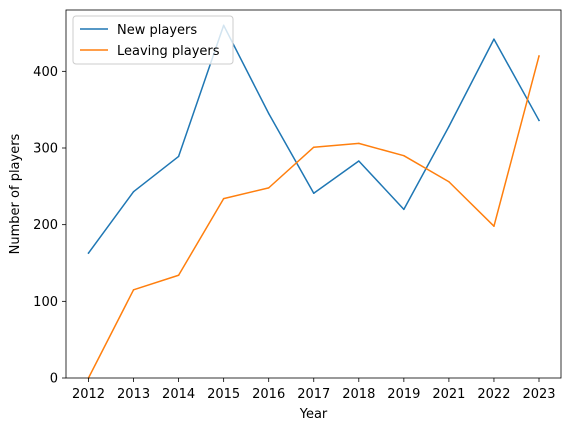 This screenshot has height=432, width=571. Describe the element at coordinates (493, 394) in the screenshot. I see `x-tick-label: 2022` at that location.